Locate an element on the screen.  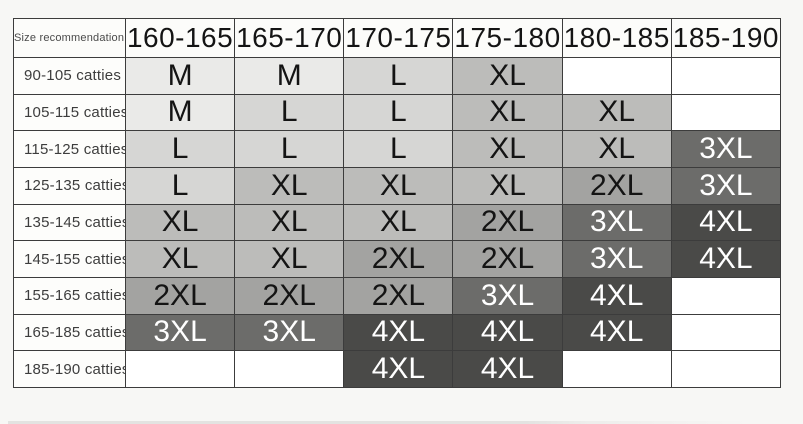
weight-row-label: 90-105 catties is located at coordinates (69, 76).